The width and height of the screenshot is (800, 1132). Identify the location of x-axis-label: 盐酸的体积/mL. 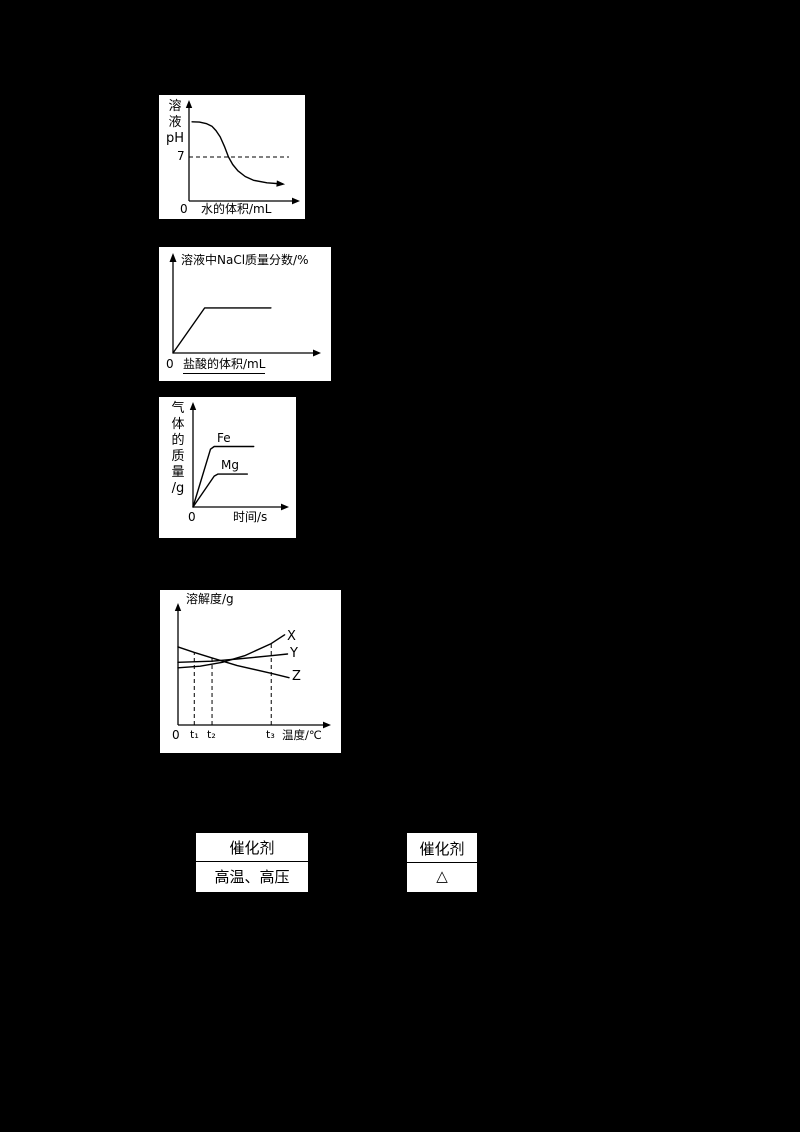
(224, 365).